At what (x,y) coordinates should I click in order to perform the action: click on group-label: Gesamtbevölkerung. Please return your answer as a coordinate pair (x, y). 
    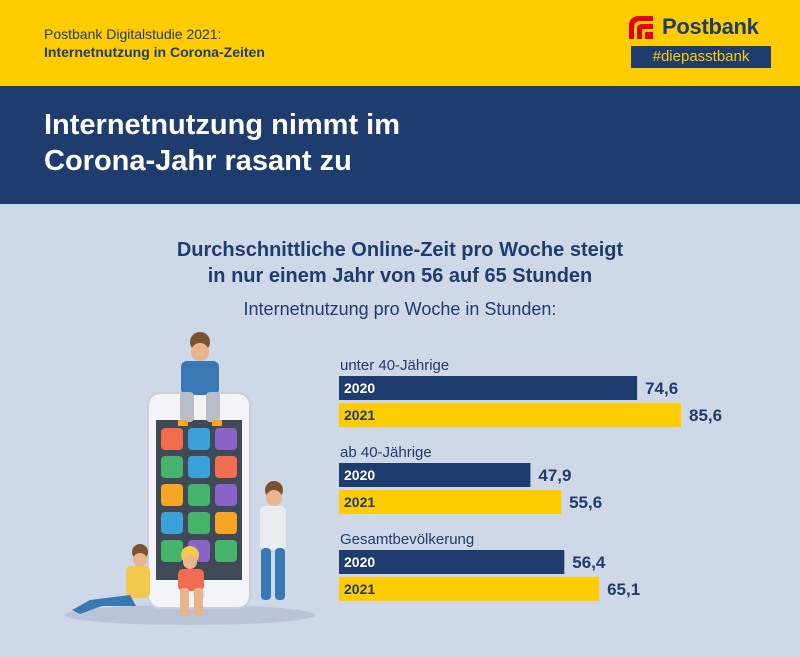
    Looking at the image, I should click on (407, 539).